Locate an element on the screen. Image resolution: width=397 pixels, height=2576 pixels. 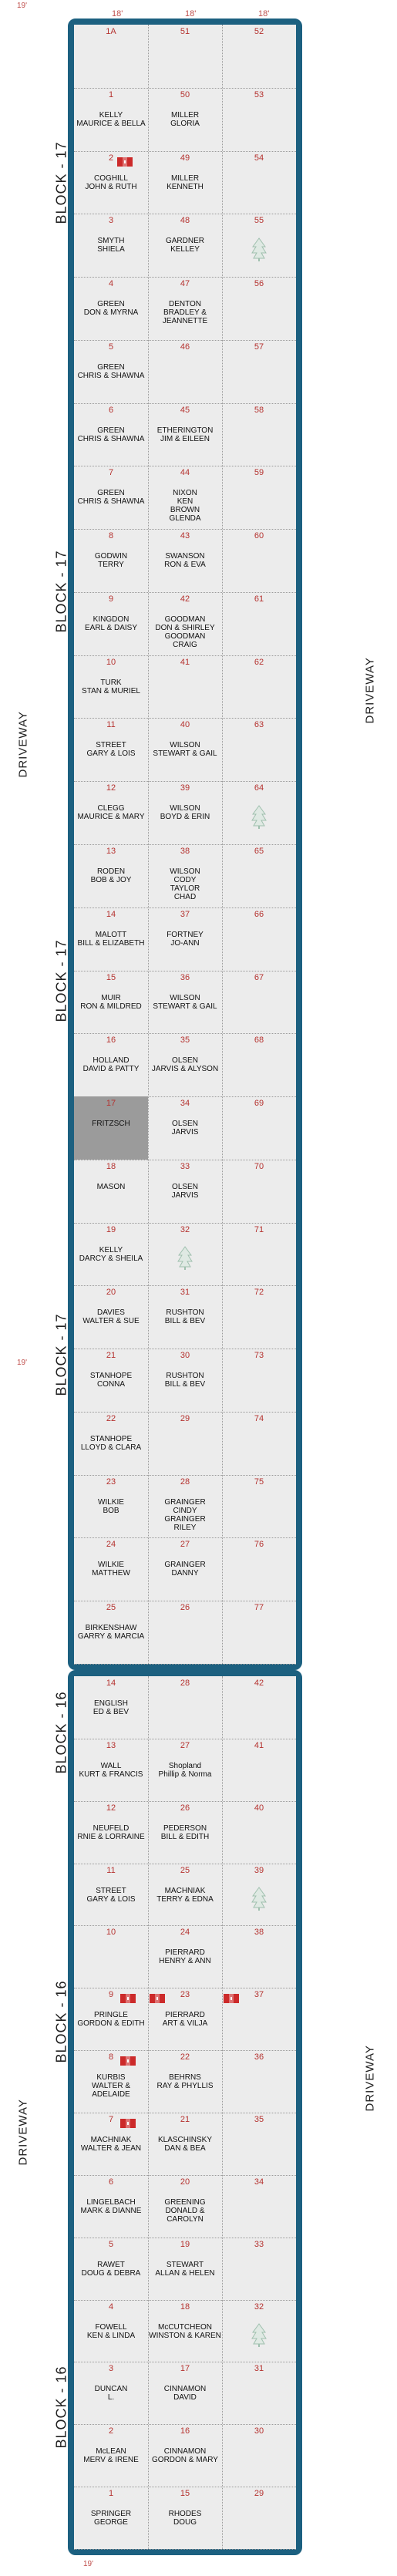
lot-cell: 10 is located at coordinates (111, 1957).